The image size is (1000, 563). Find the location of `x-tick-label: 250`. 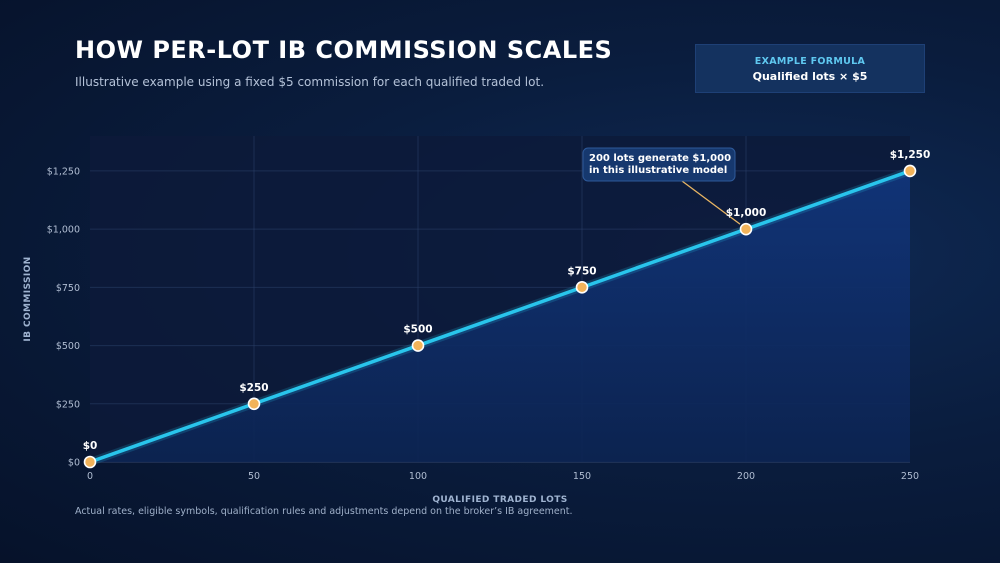

x-tick-label: 250 is located at coordinates (910, 476).